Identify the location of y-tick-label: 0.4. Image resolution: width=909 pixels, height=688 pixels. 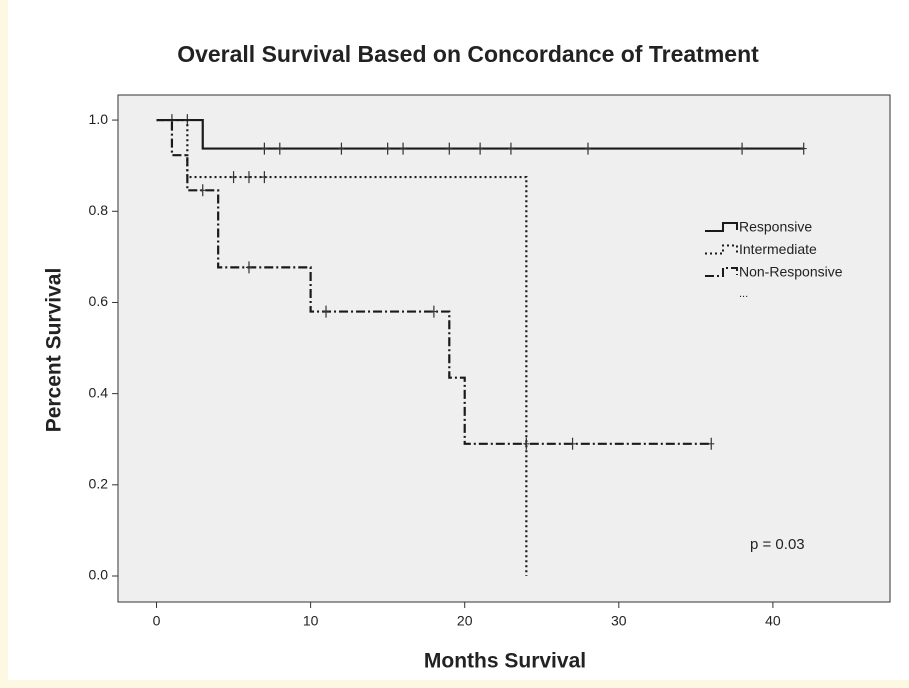
(99, 392).